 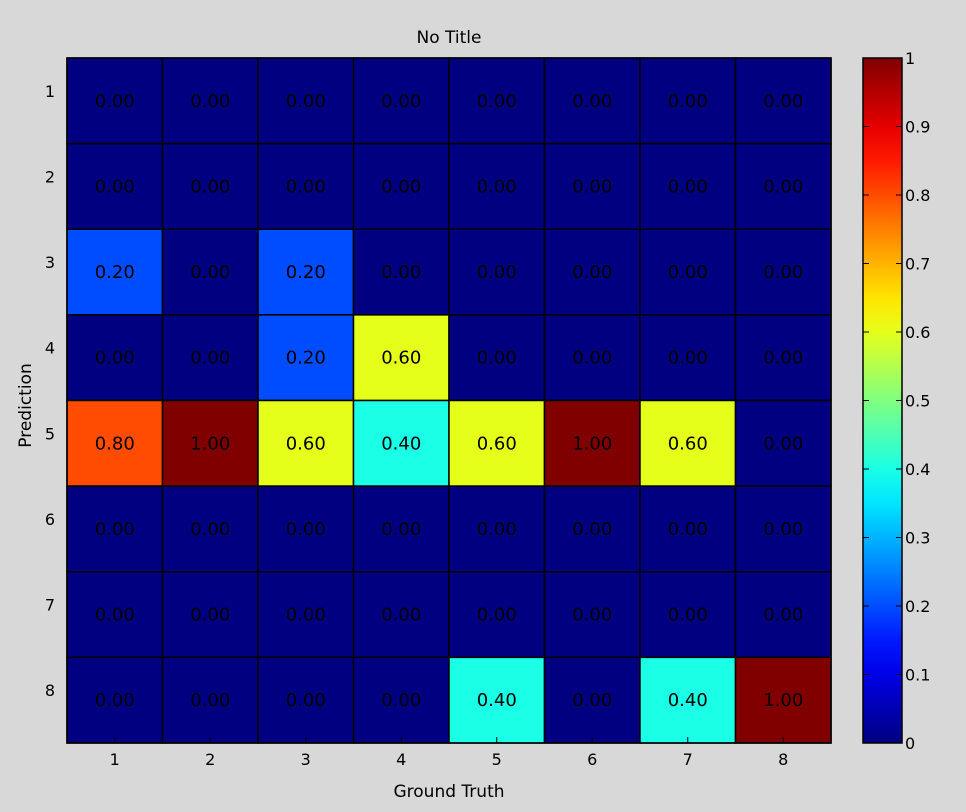 What do you see at coordinates (50, 605) in the screenshot?
I see `y-tick-label: 7` at bounding box center [50, 605].